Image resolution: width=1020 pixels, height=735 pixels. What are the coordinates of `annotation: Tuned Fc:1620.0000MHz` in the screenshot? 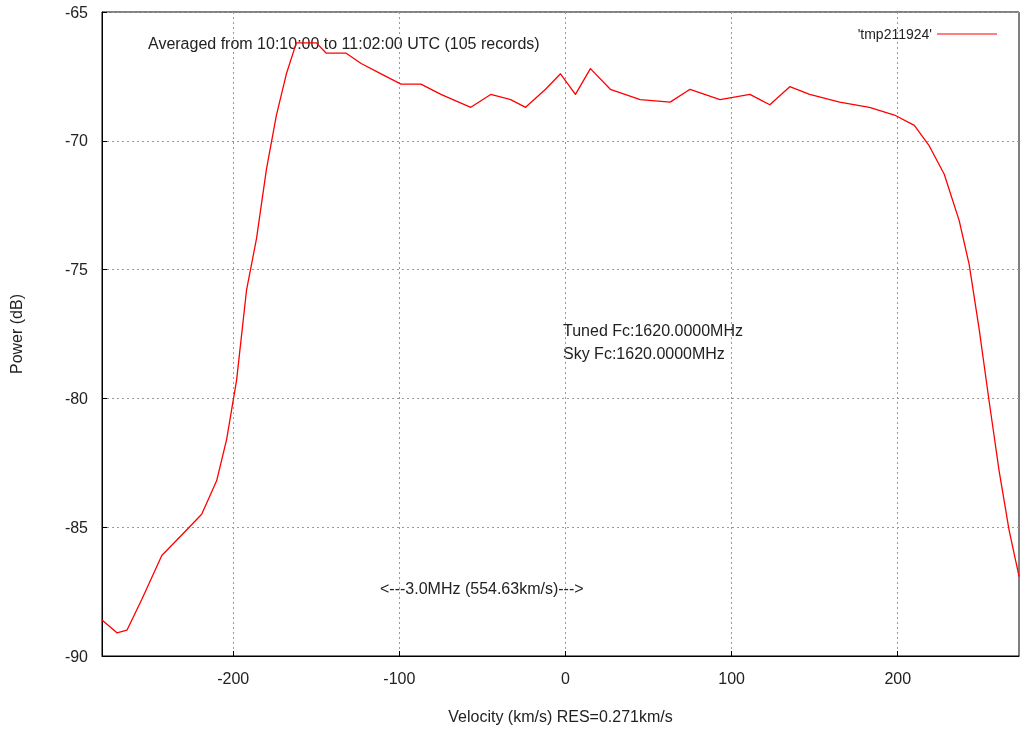 It's located at (653, 330).